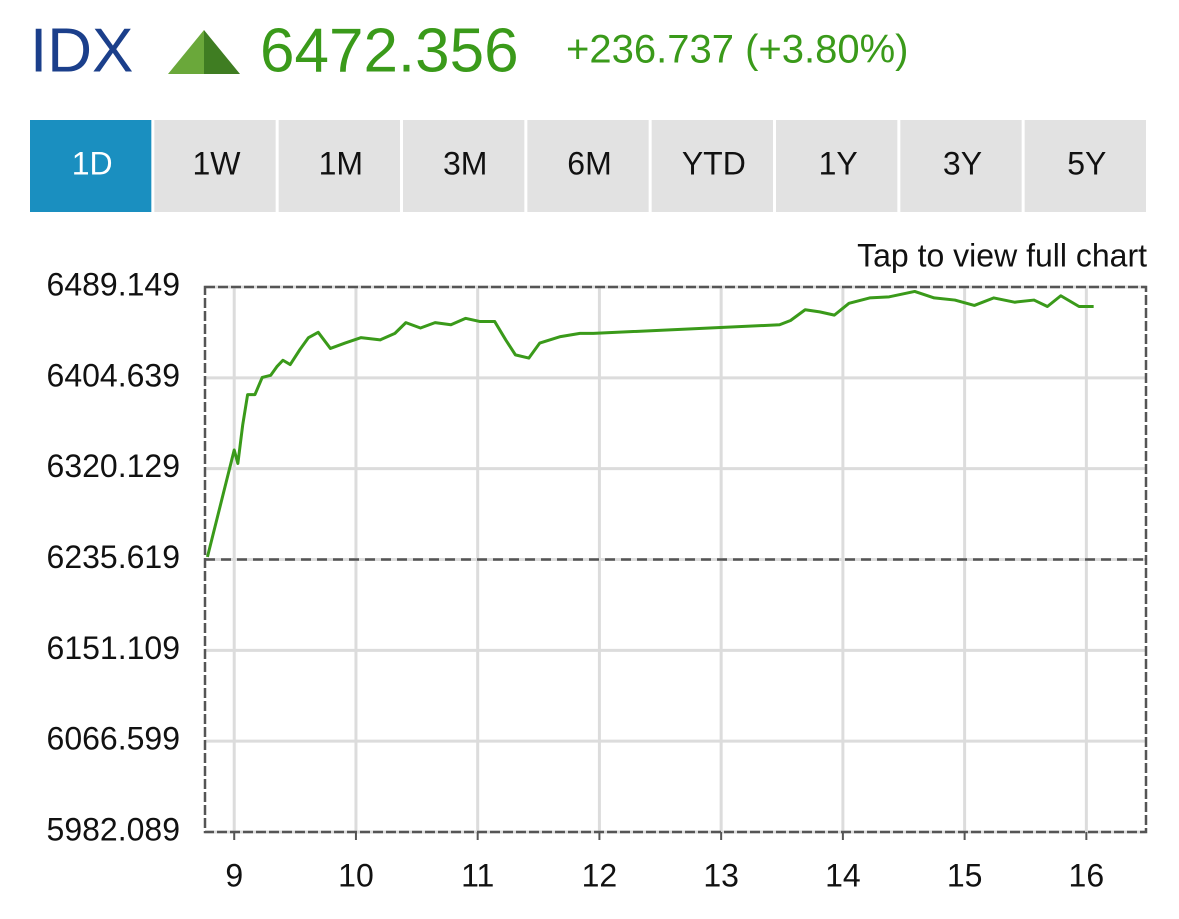  I want to click on y-tick-label: 6489.149, so click(113, 284).